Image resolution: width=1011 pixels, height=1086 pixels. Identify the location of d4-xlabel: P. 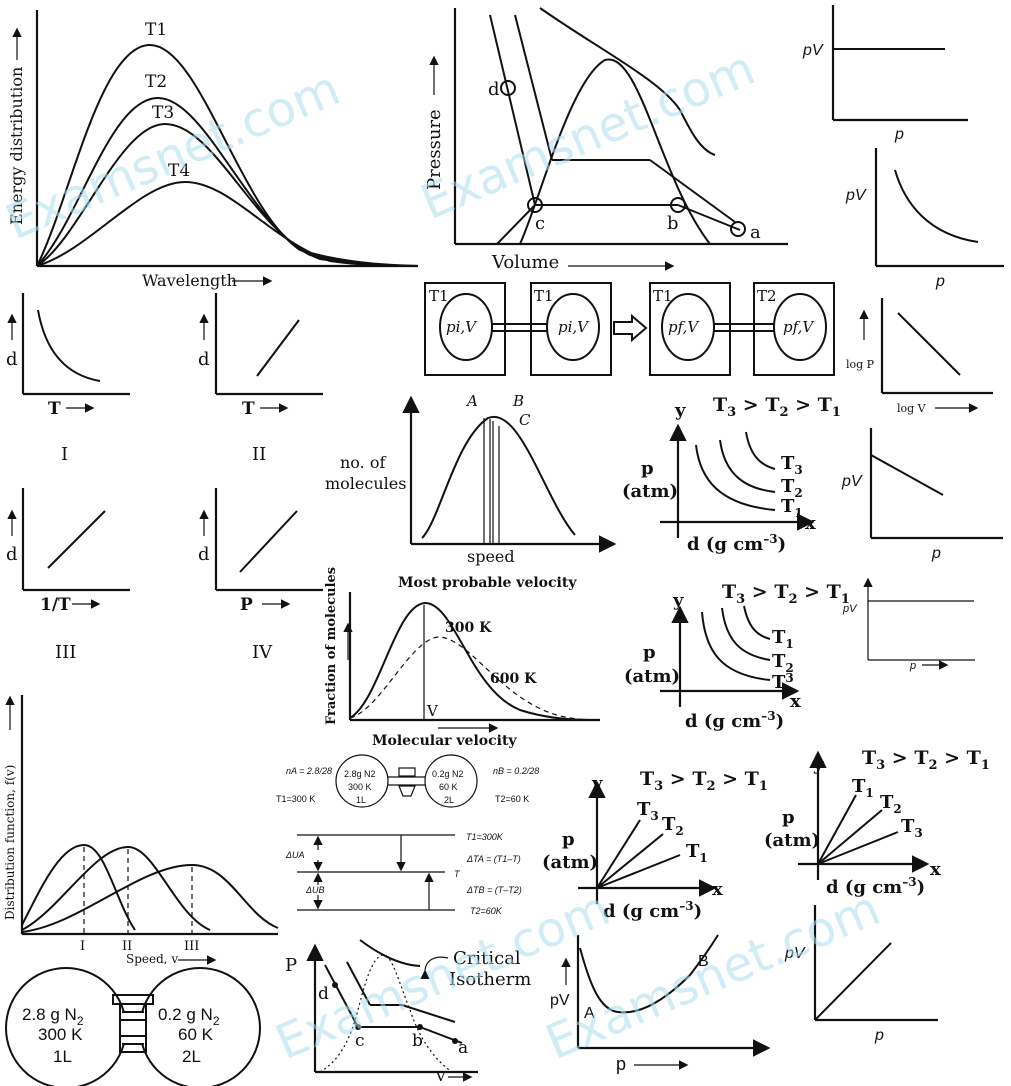
(246, 605).